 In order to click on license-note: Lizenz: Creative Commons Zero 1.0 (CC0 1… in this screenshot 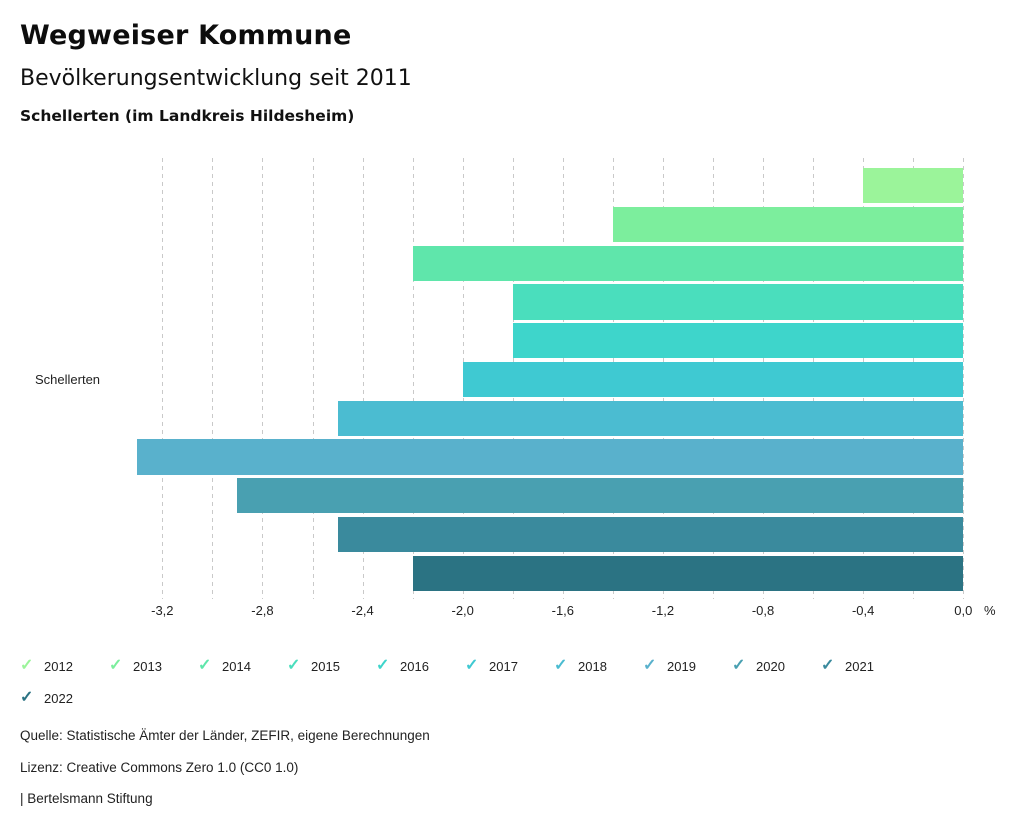, I will do `click(159, 767)`.